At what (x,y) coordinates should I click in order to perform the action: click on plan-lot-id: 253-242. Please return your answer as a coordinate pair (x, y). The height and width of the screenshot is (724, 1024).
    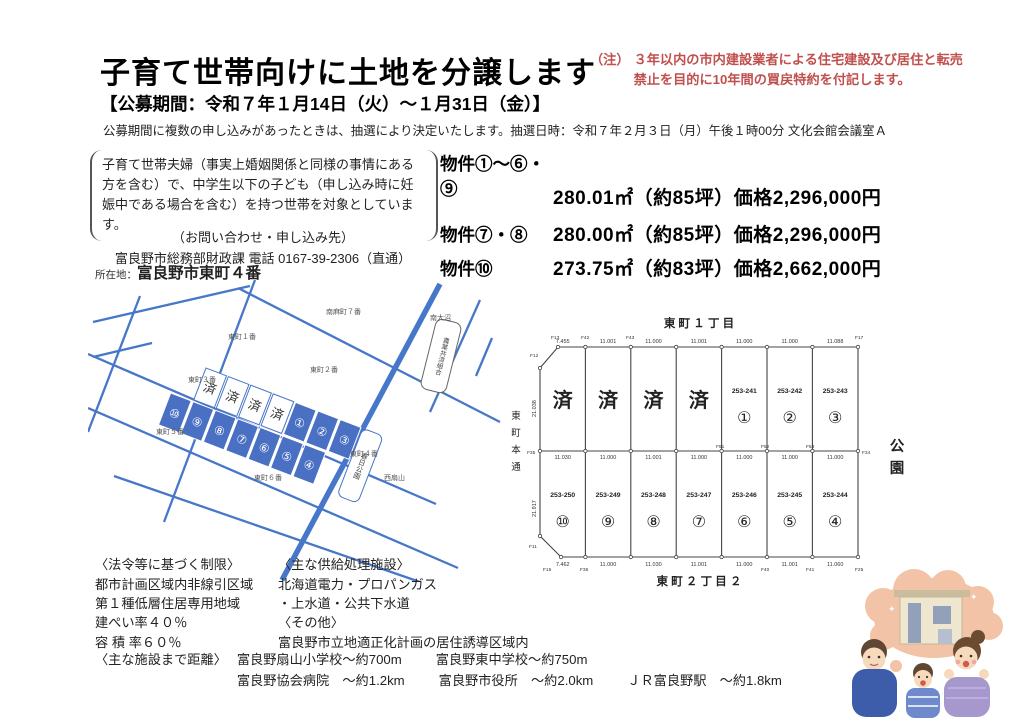
    Looking at the image, I should click on (789, 391).